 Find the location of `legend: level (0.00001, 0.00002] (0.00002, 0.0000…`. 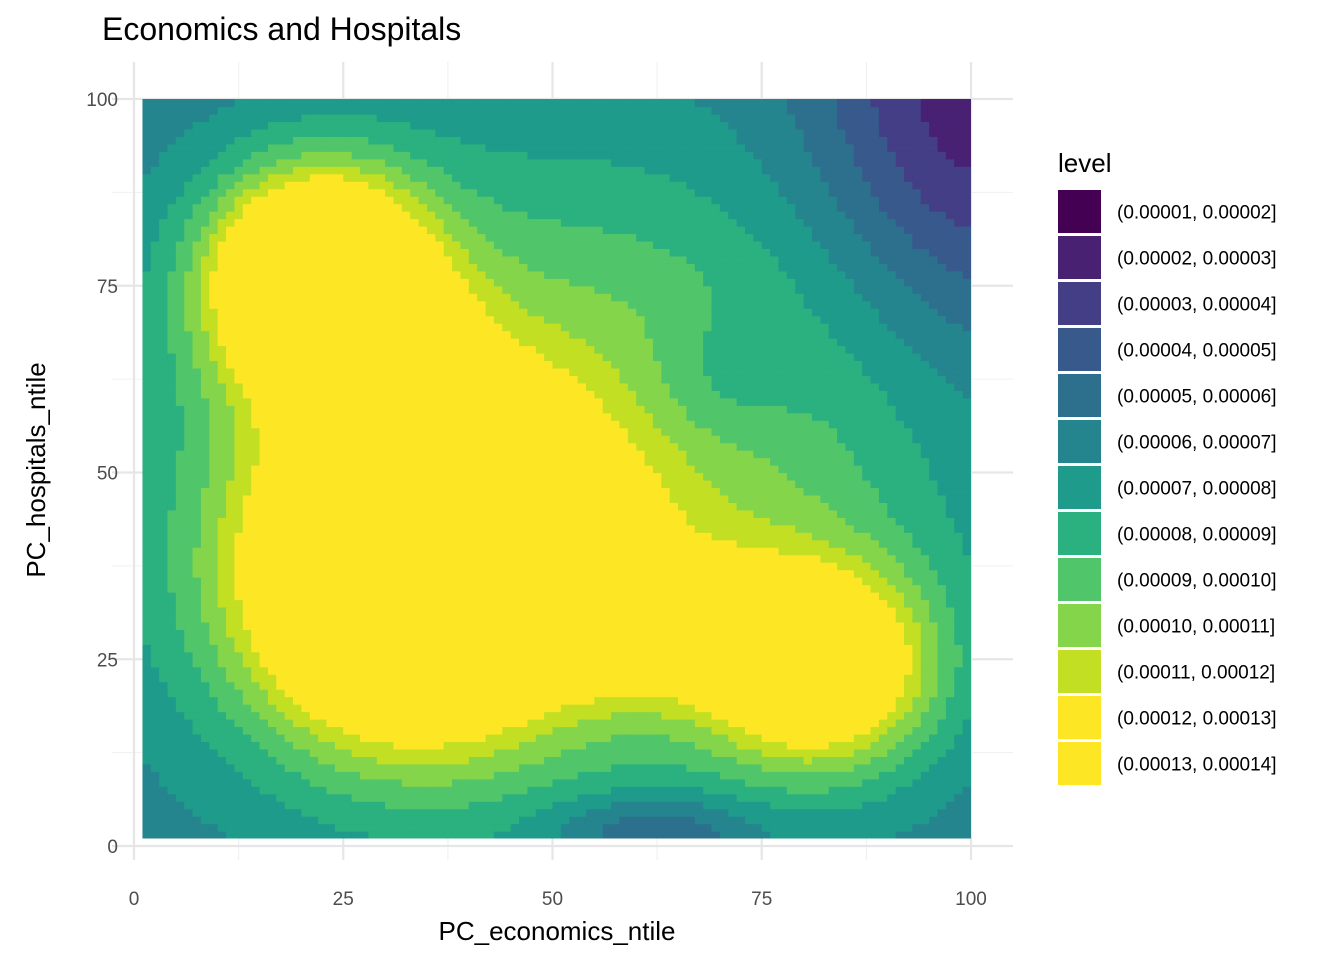

legend: level (0.00001, 0.00002] (0.00002, 0.0000… is located at coordinates (1167, 466).